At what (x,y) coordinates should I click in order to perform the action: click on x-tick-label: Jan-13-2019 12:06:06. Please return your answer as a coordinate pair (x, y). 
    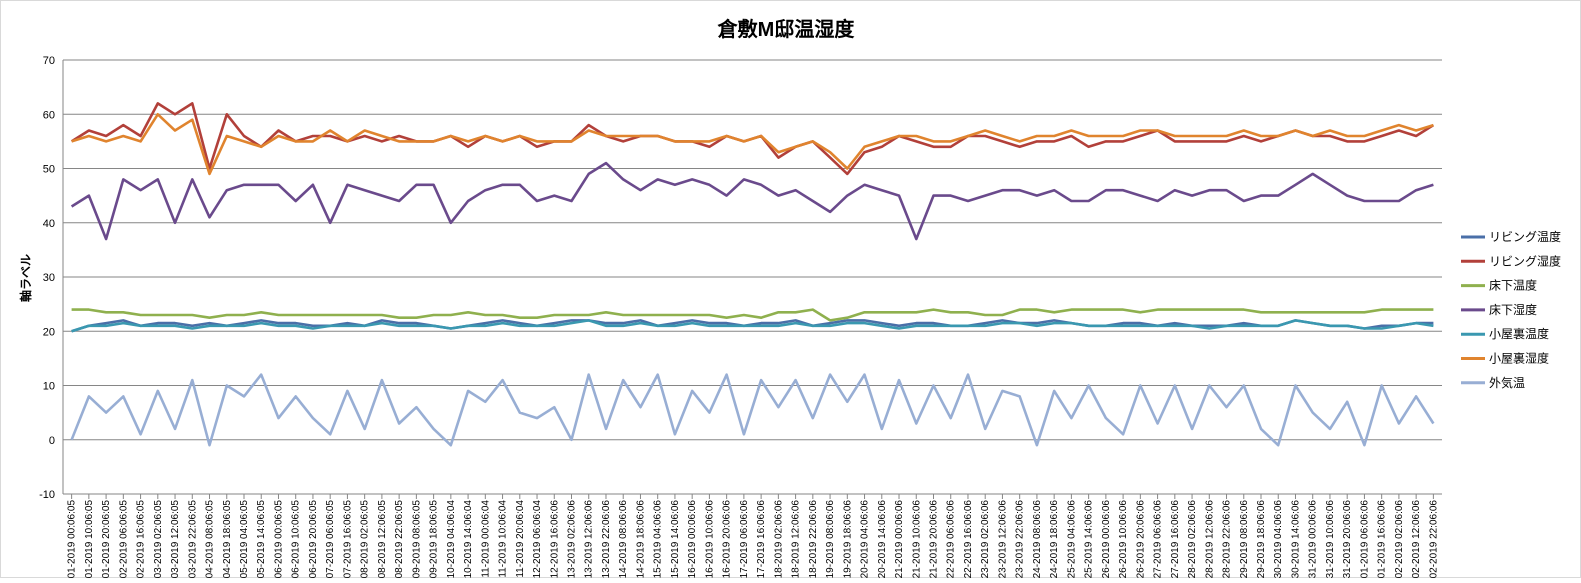
    Looking at the image, I should click on (589, 539).